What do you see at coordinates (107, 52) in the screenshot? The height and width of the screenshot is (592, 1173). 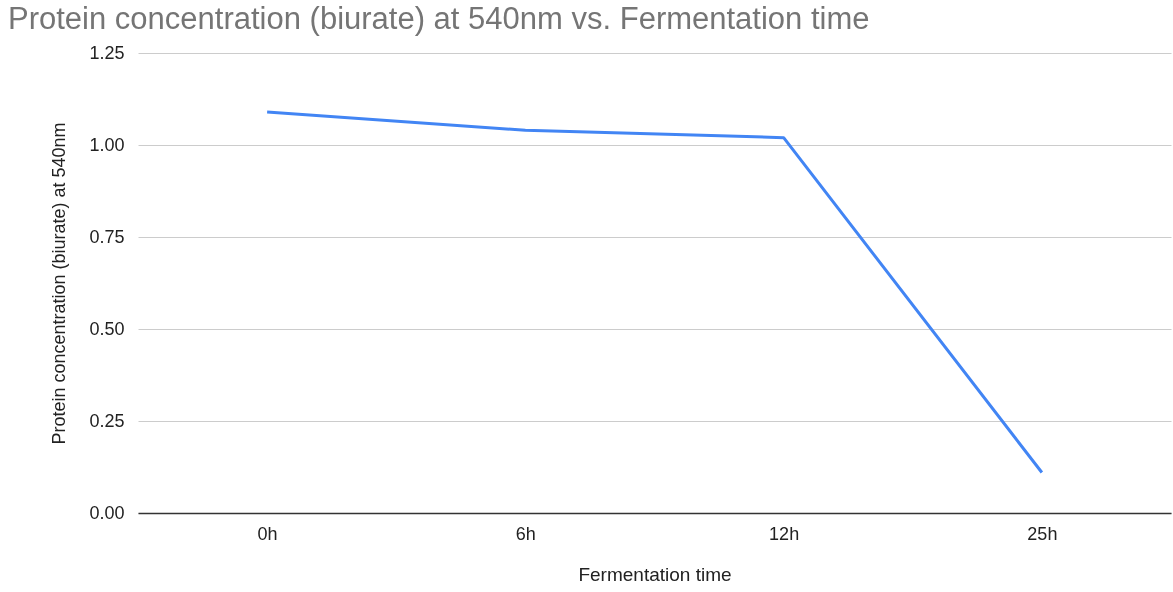 I see `y-tick-label: 1.25` at bounding box center [107, 52].